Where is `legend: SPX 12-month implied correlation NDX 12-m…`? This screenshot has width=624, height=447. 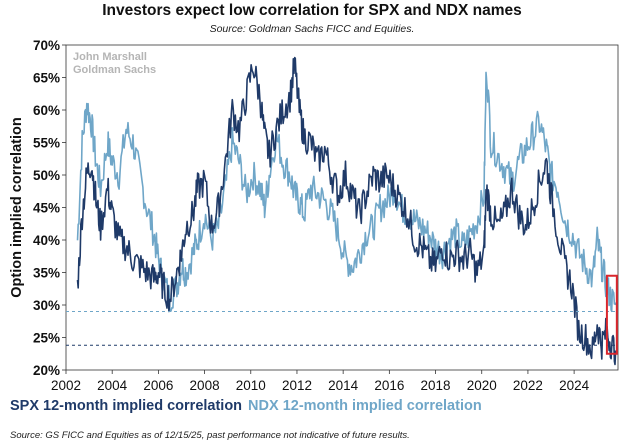
legend: SPX 12-month implied correlation NDX 12-m… is located at coordinates (246, 406).